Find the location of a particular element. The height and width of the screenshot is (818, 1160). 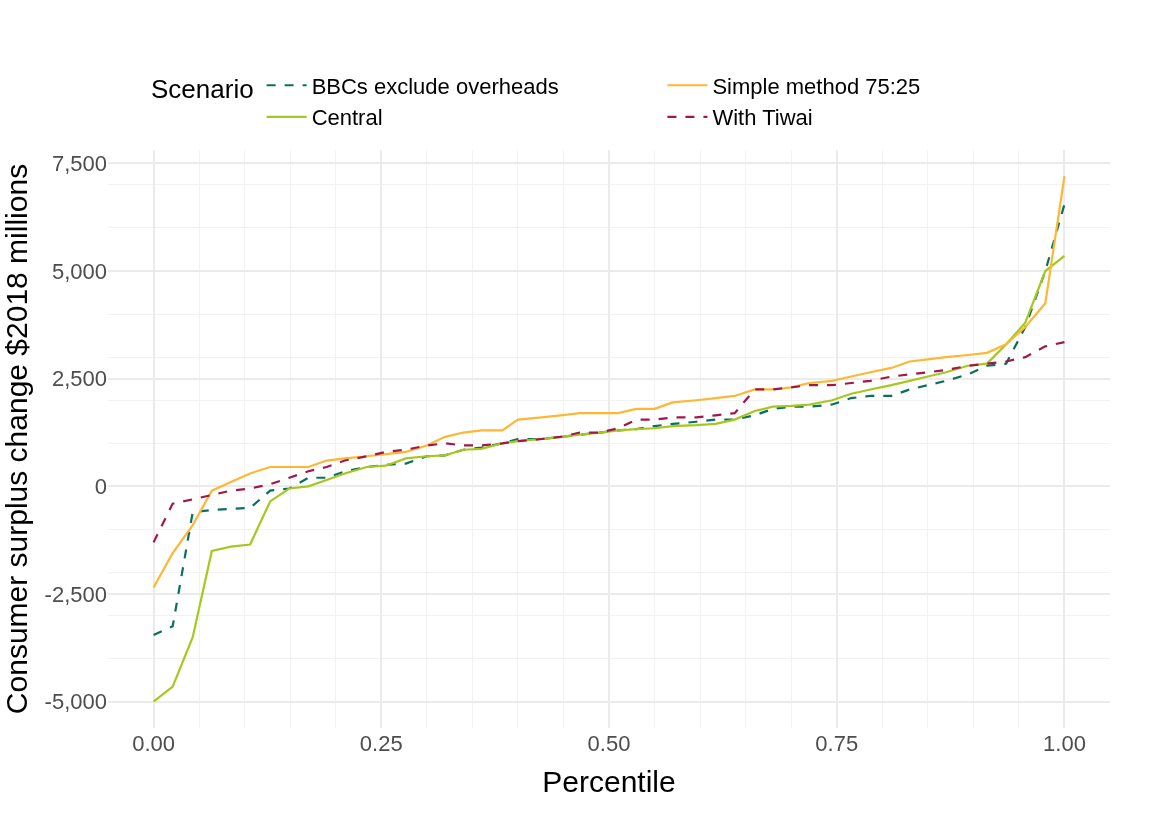

legend-label: With Tiwai is located at coordinates (762, 118).